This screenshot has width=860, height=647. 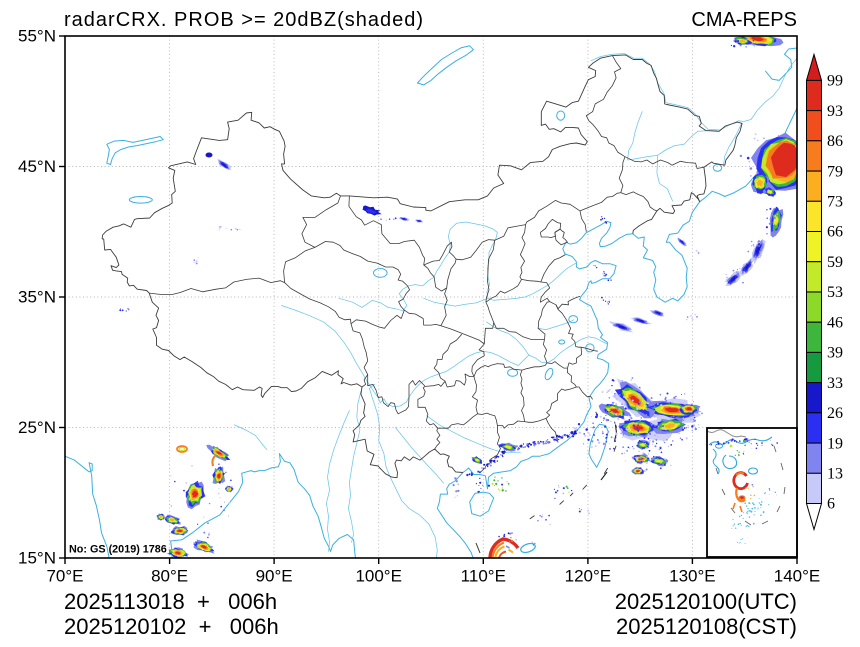 I want to click on svg-text: 80°E, so click(x=169, y=576).